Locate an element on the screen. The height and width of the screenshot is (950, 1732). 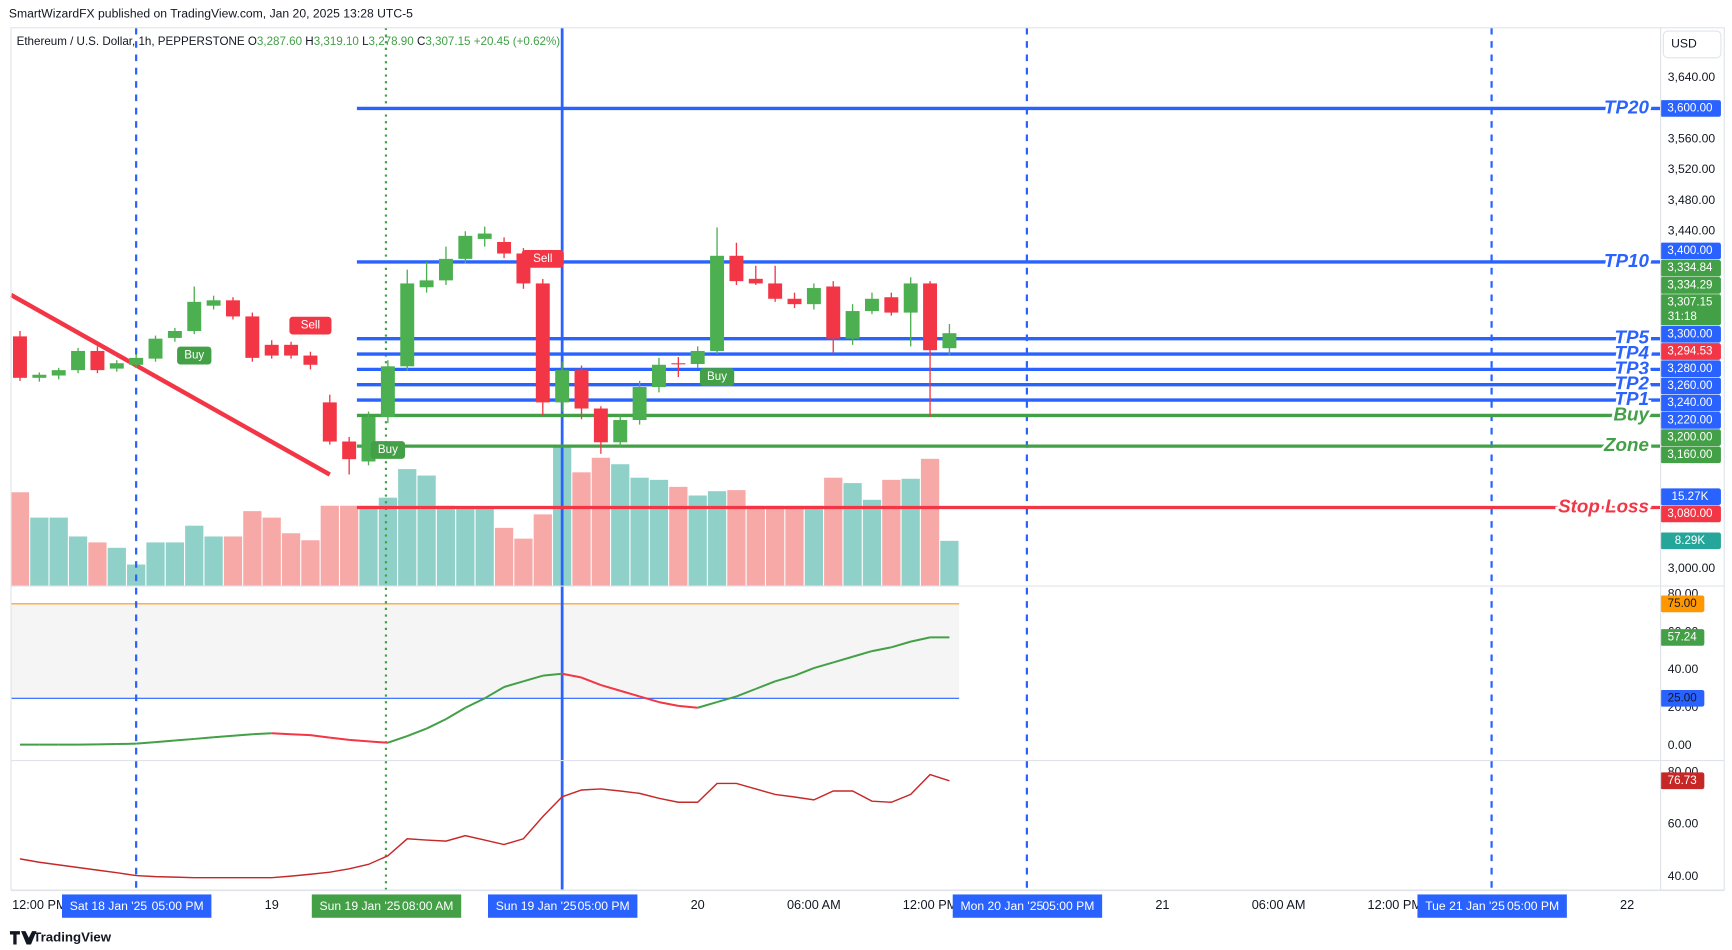
y-tick-label: 3,560.00 is located at coordinates (1692, 138).